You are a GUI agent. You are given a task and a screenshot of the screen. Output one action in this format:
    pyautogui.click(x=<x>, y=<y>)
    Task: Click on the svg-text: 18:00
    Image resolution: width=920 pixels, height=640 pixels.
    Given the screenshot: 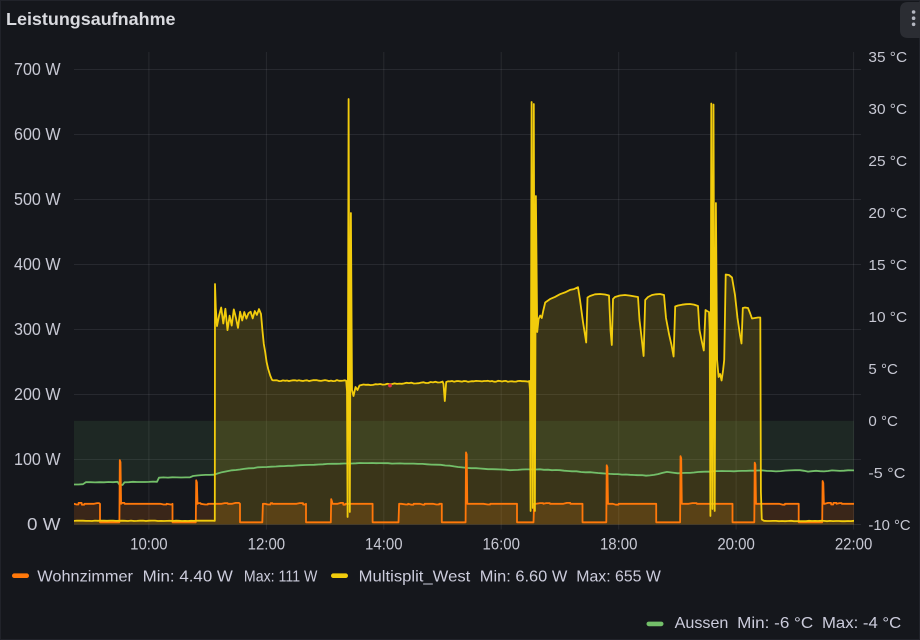 What is the action you would take?
    pyautogui.click(x=619, y=545)
    